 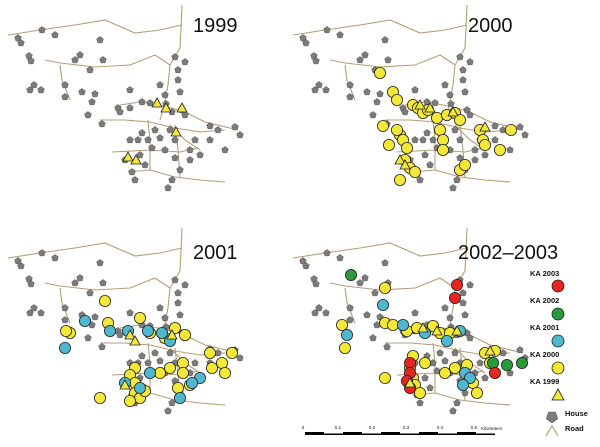 I want to click on case-marker-ka-2002, so click(x=506, y=364).